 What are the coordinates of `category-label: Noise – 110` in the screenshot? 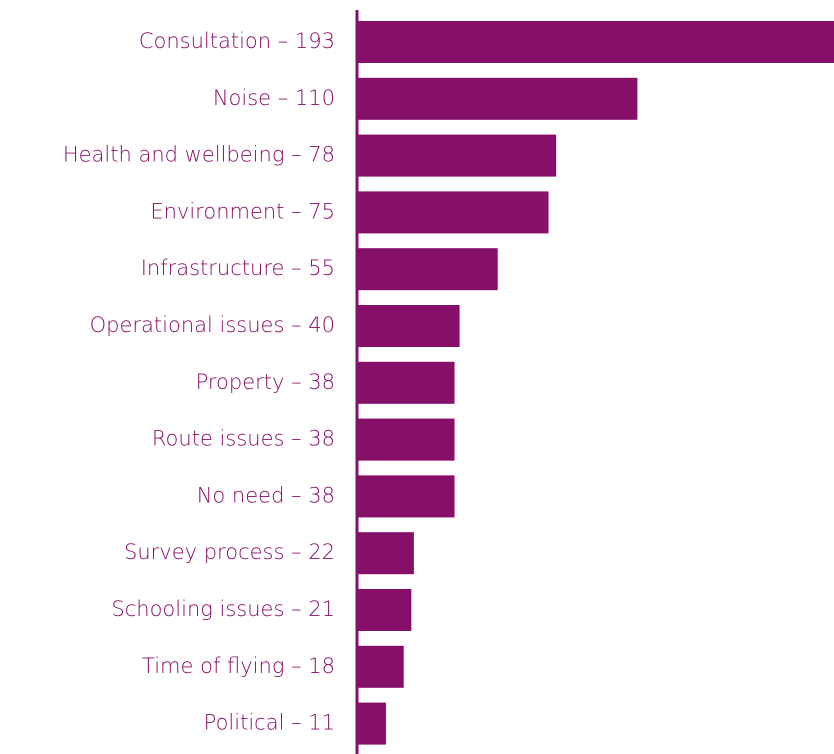 It's located at (274, 98).